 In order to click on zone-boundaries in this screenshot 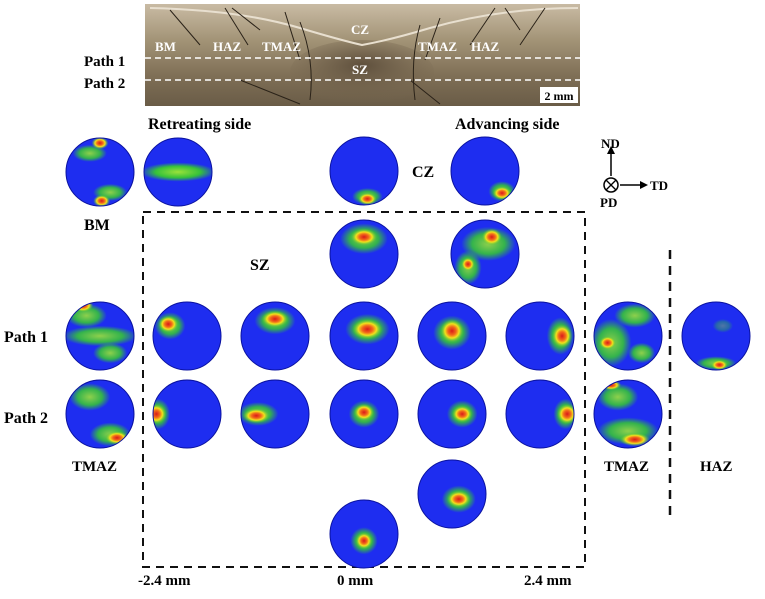, I will do `click(357, 56)`.